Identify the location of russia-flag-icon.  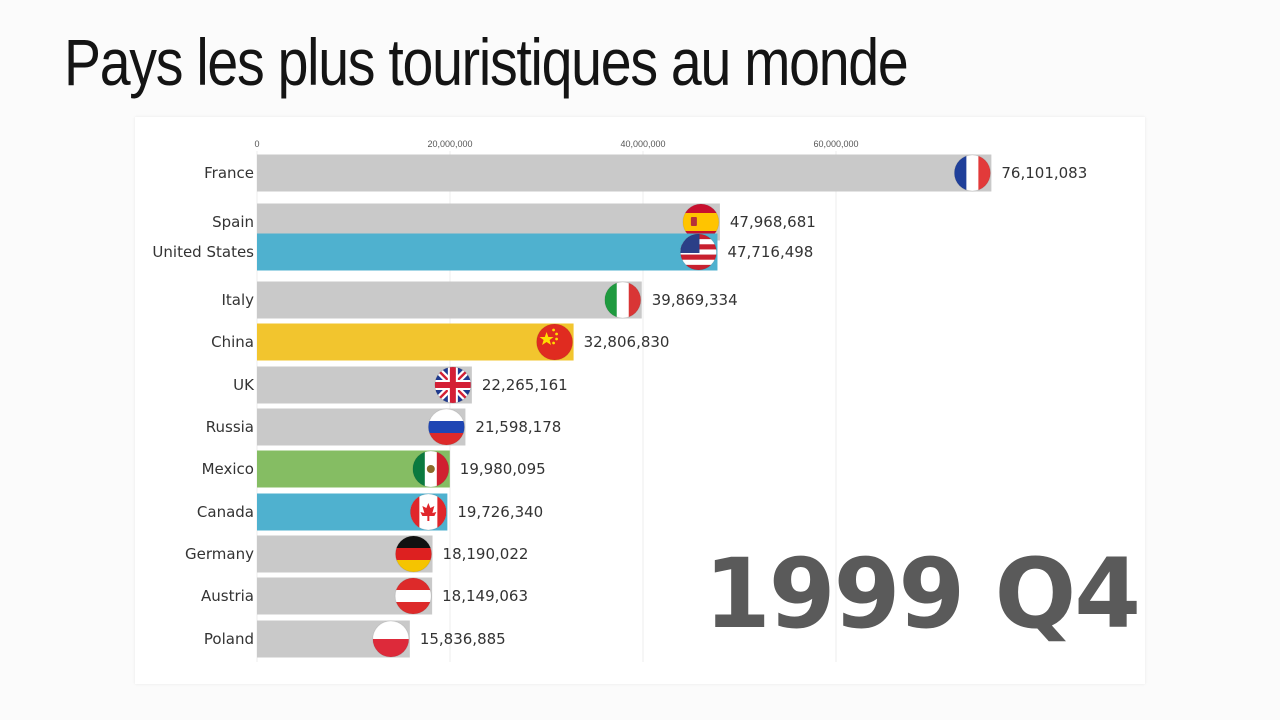
(446, 427).